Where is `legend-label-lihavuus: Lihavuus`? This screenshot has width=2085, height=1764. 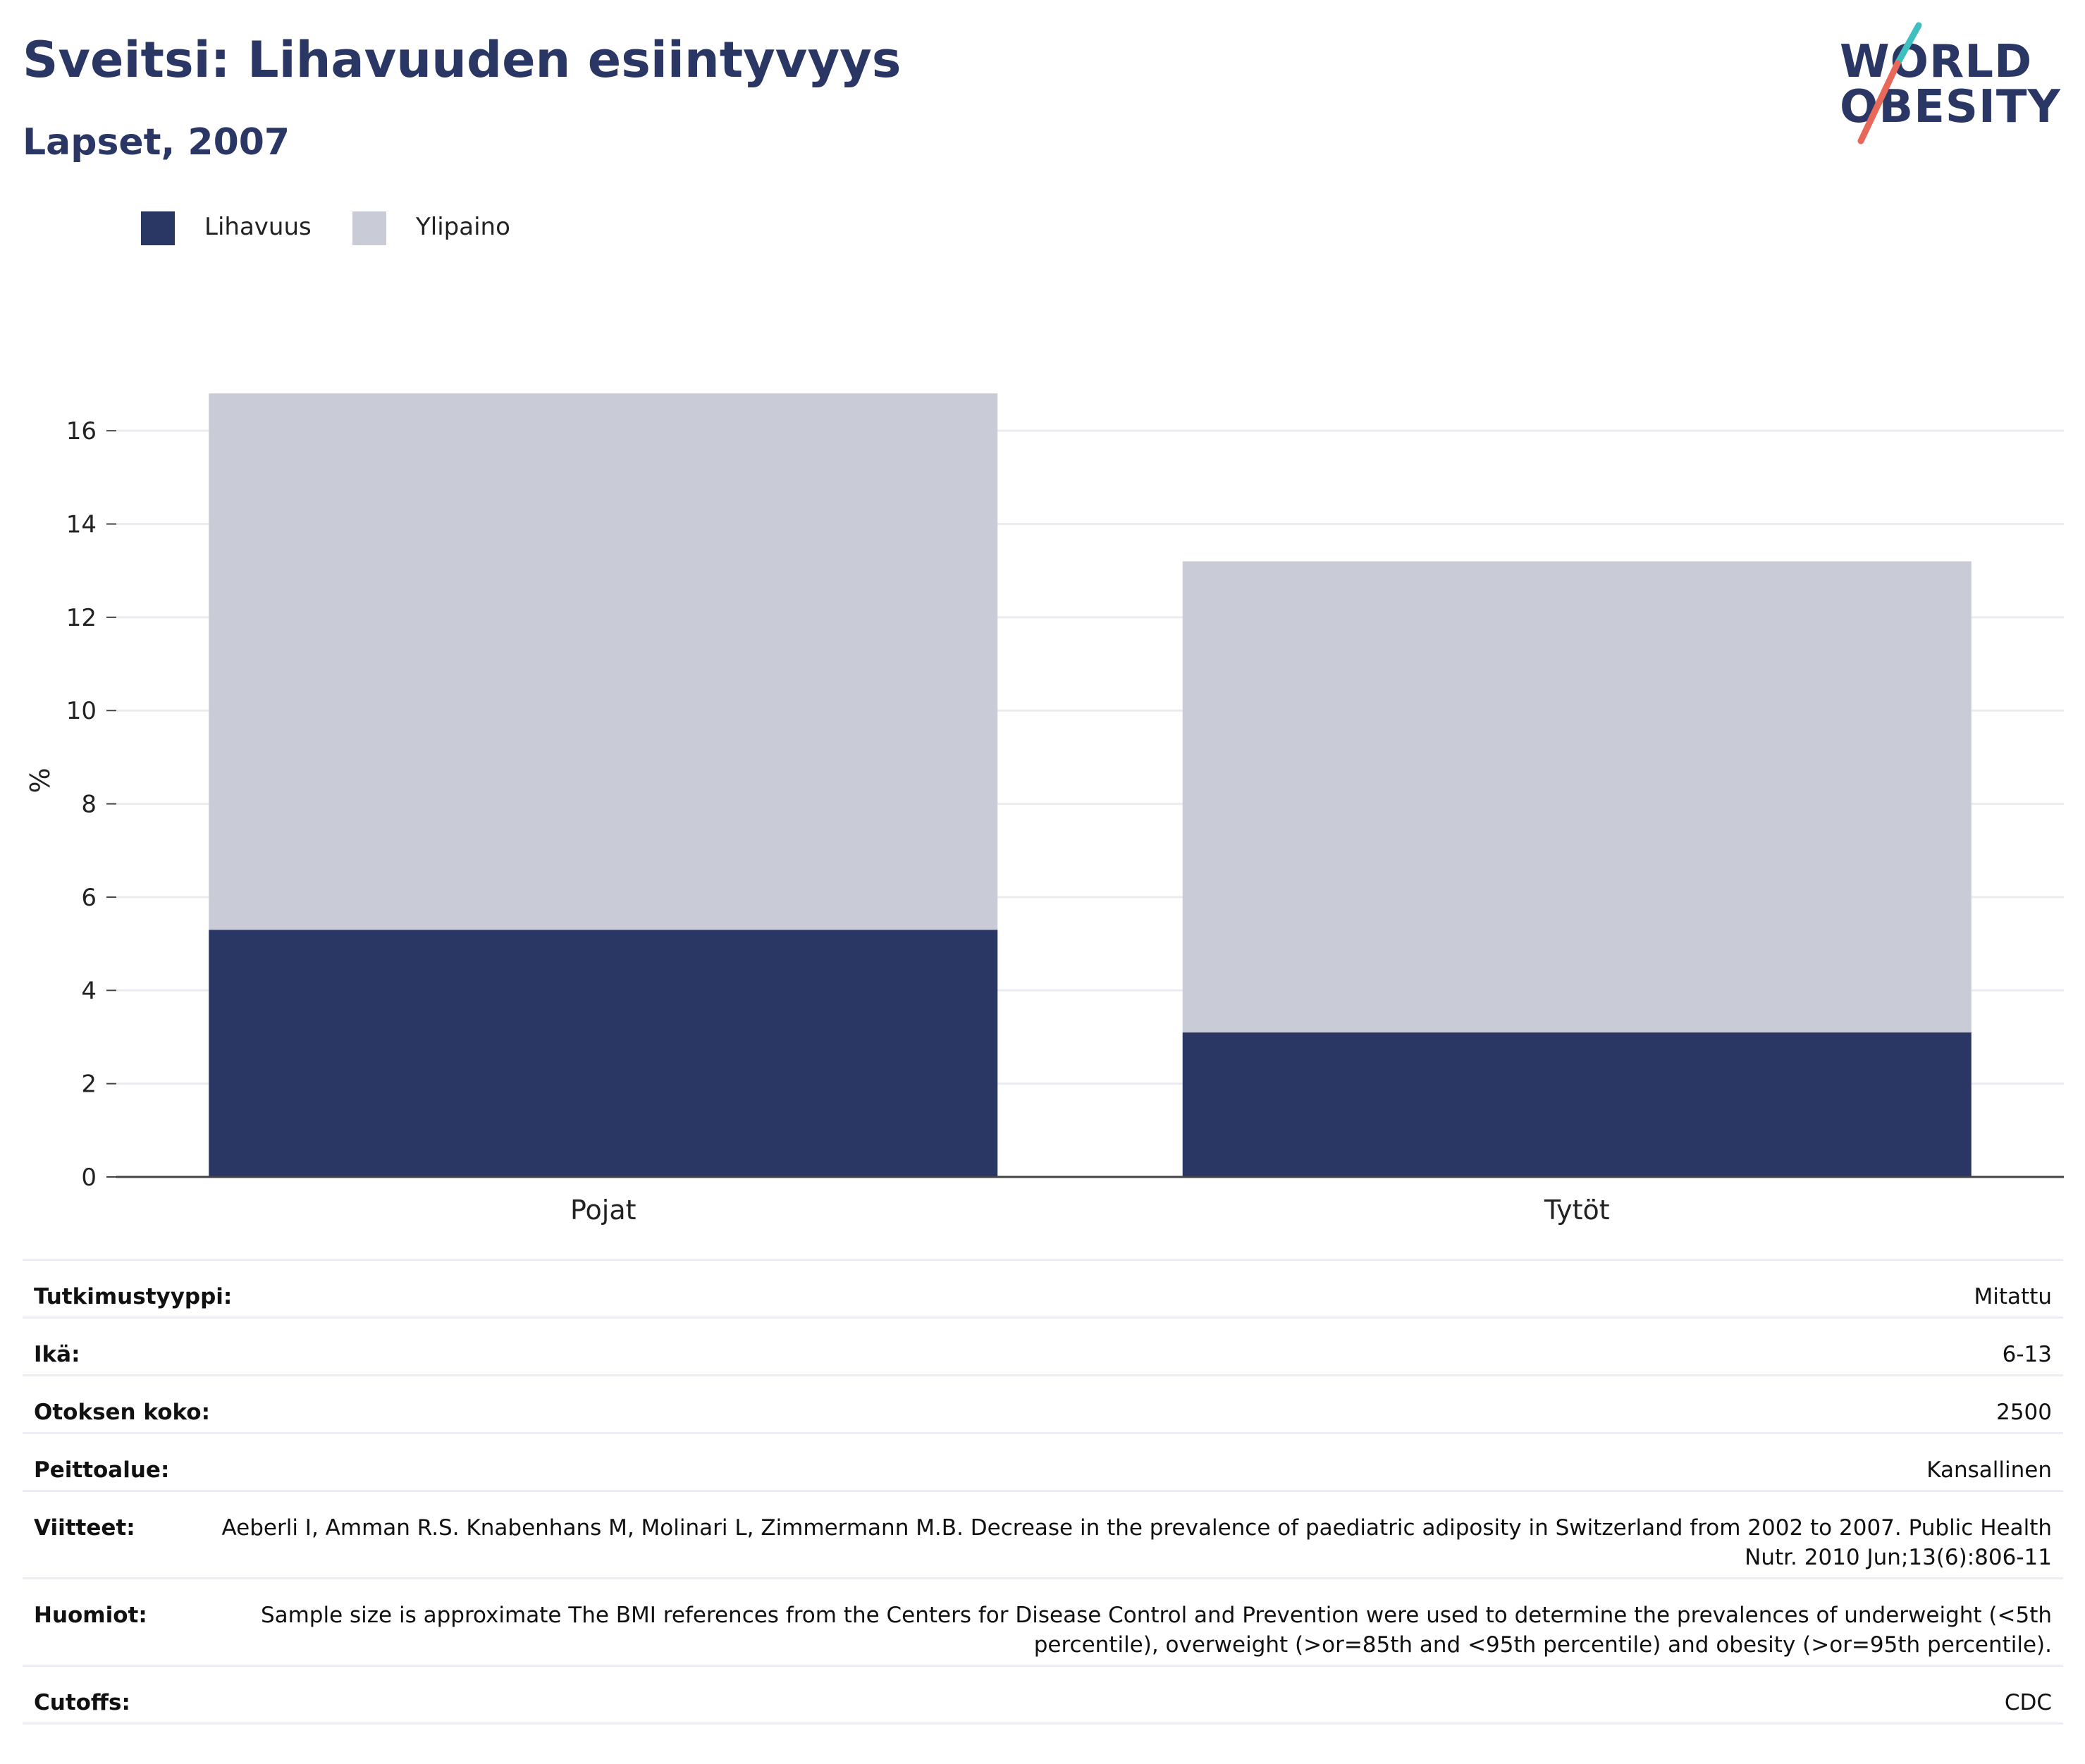 legend-label-lihavuus: Lihavuus is located at coordinates (258, 227).